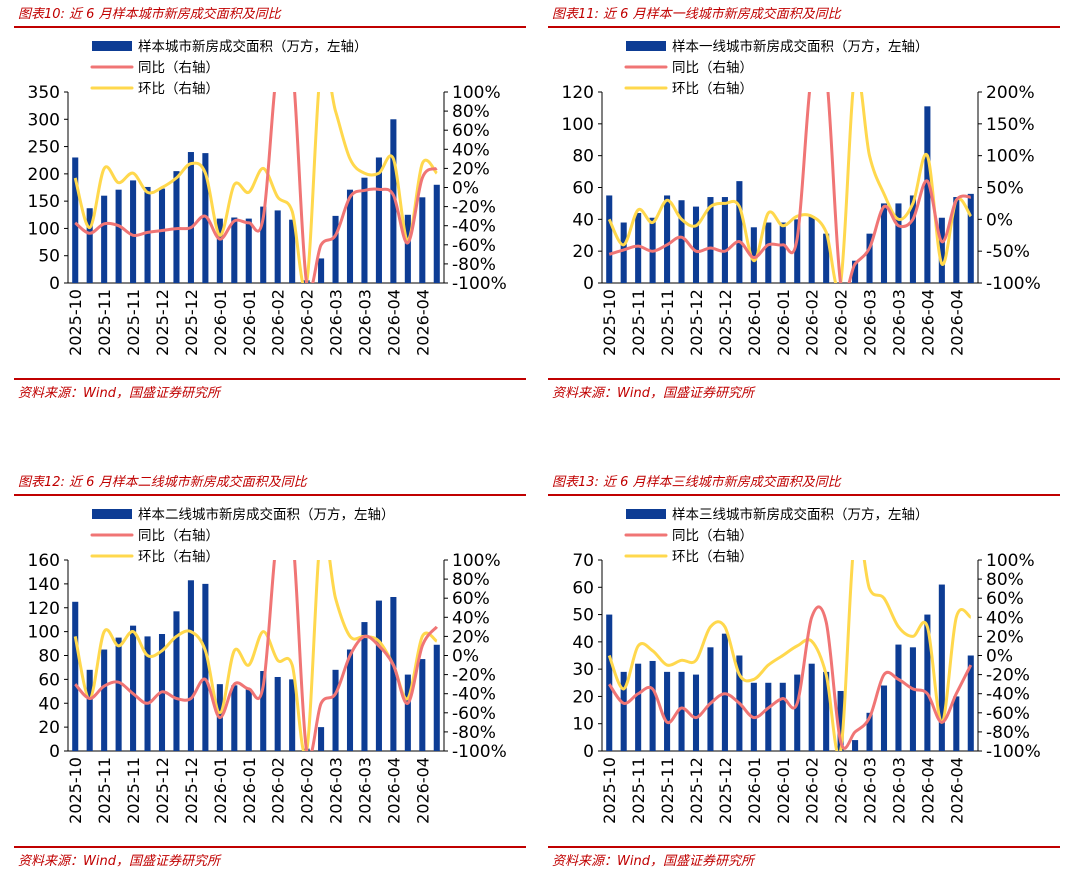 This screenshot has height=878, width=1071. I want to click on left-tick-label: 70, so click(583, 561).